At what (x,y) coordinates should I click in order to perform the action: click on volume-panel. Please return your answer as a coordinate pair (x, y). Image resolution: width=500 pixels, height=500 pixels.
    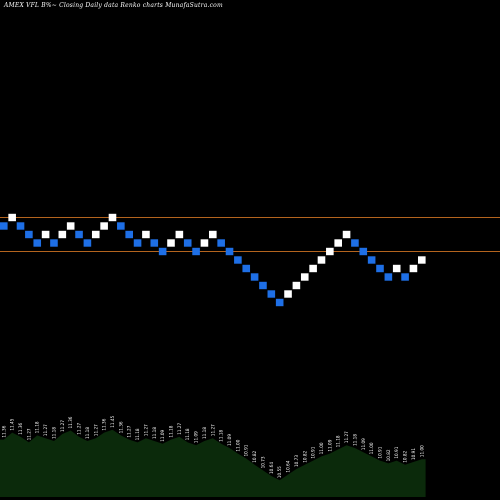
    Looking at the image, I should click on (213, 463).